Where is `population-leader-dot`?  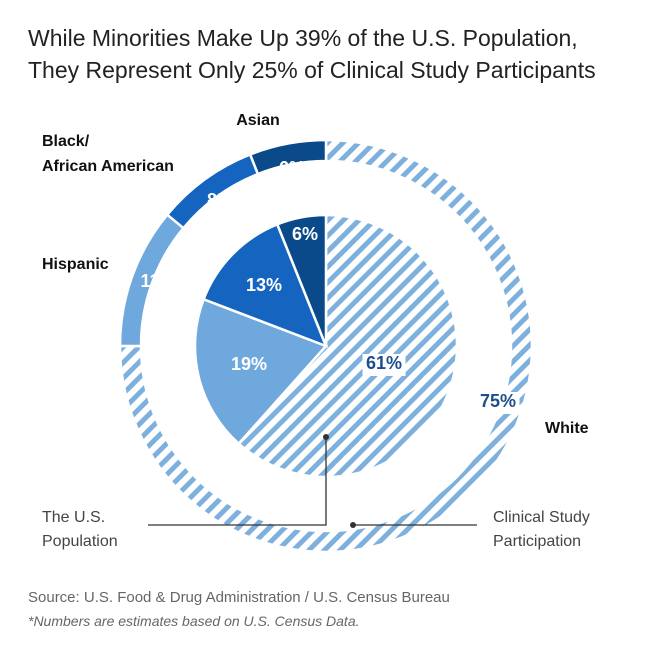 population-leader-dot is located at coordinates (326, 437).